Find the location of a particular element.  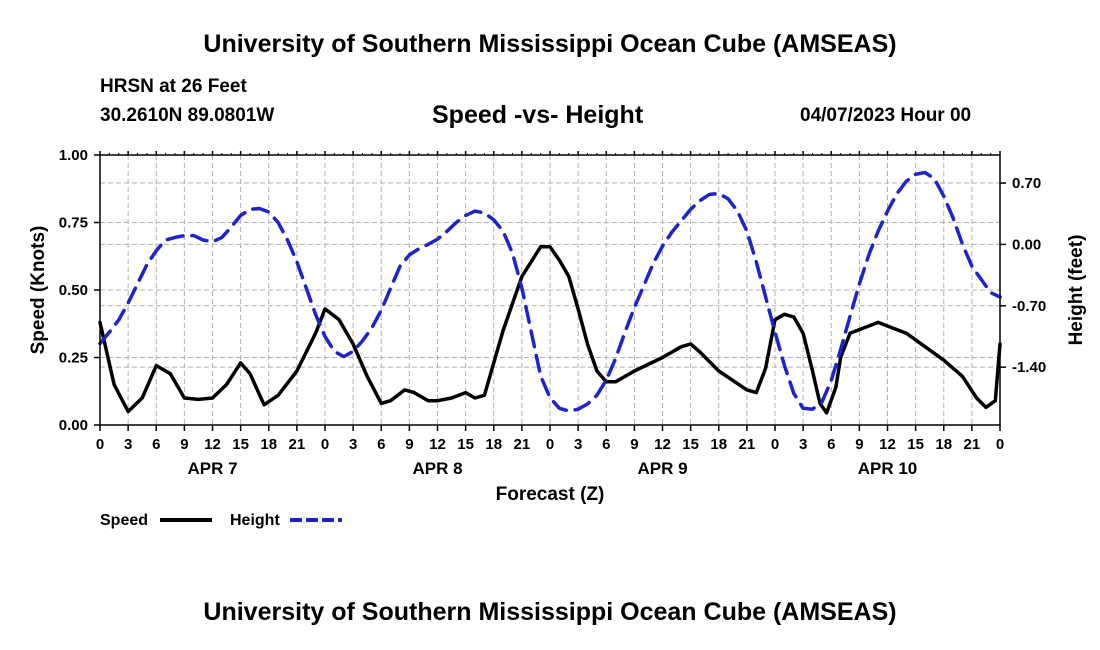

chart-subtitle: Speed -vs- Height is located at coordinates (538, 115).